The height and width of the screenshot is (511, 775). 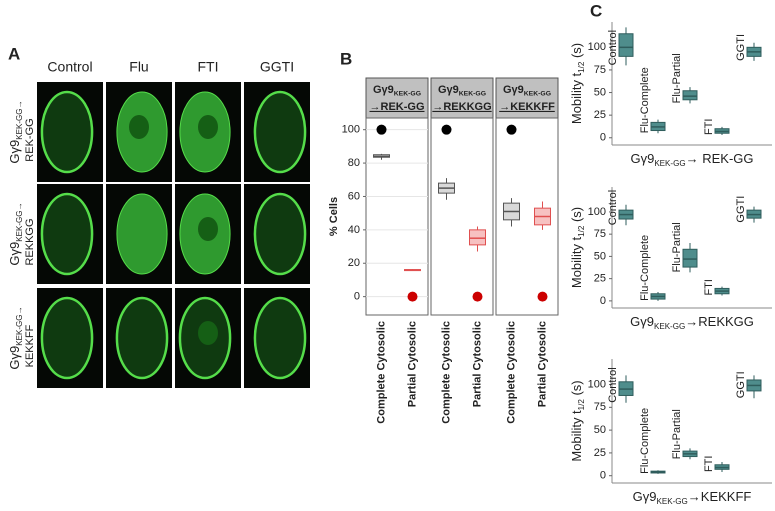 What do you see at coordinates (208, 67) in the screenshot?
I see `column-header: FTI` at bounding box center [208, 67].